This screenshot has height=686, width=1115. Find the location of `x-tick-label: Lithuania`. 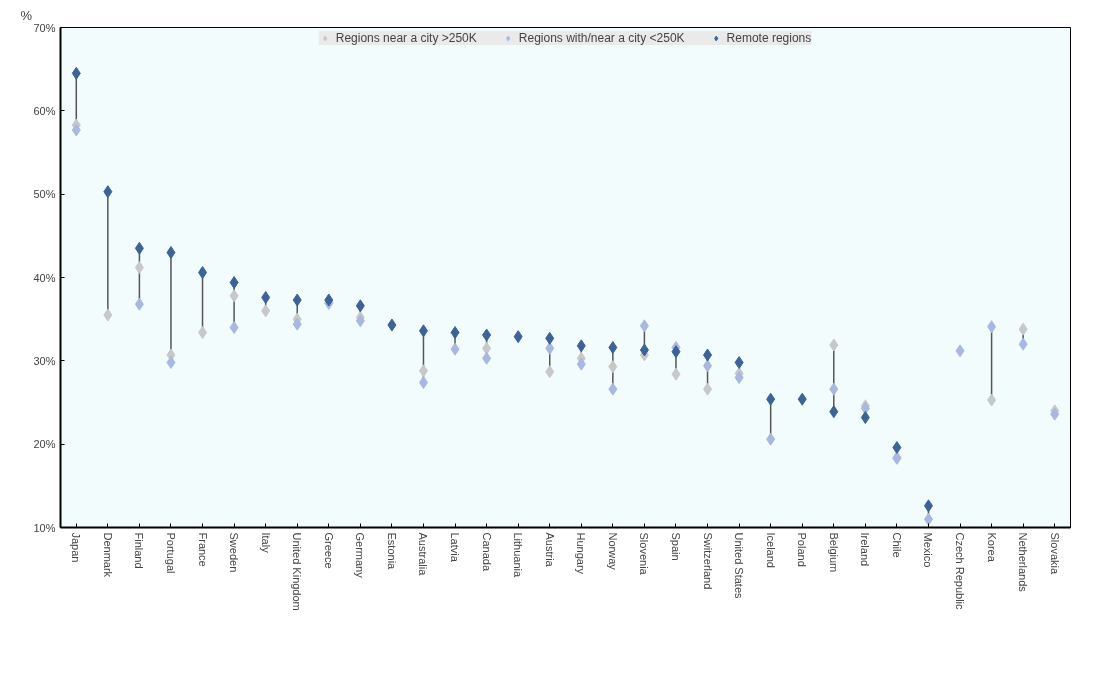

x-tick-label: Lithuania is located at coordinates (518, 555).